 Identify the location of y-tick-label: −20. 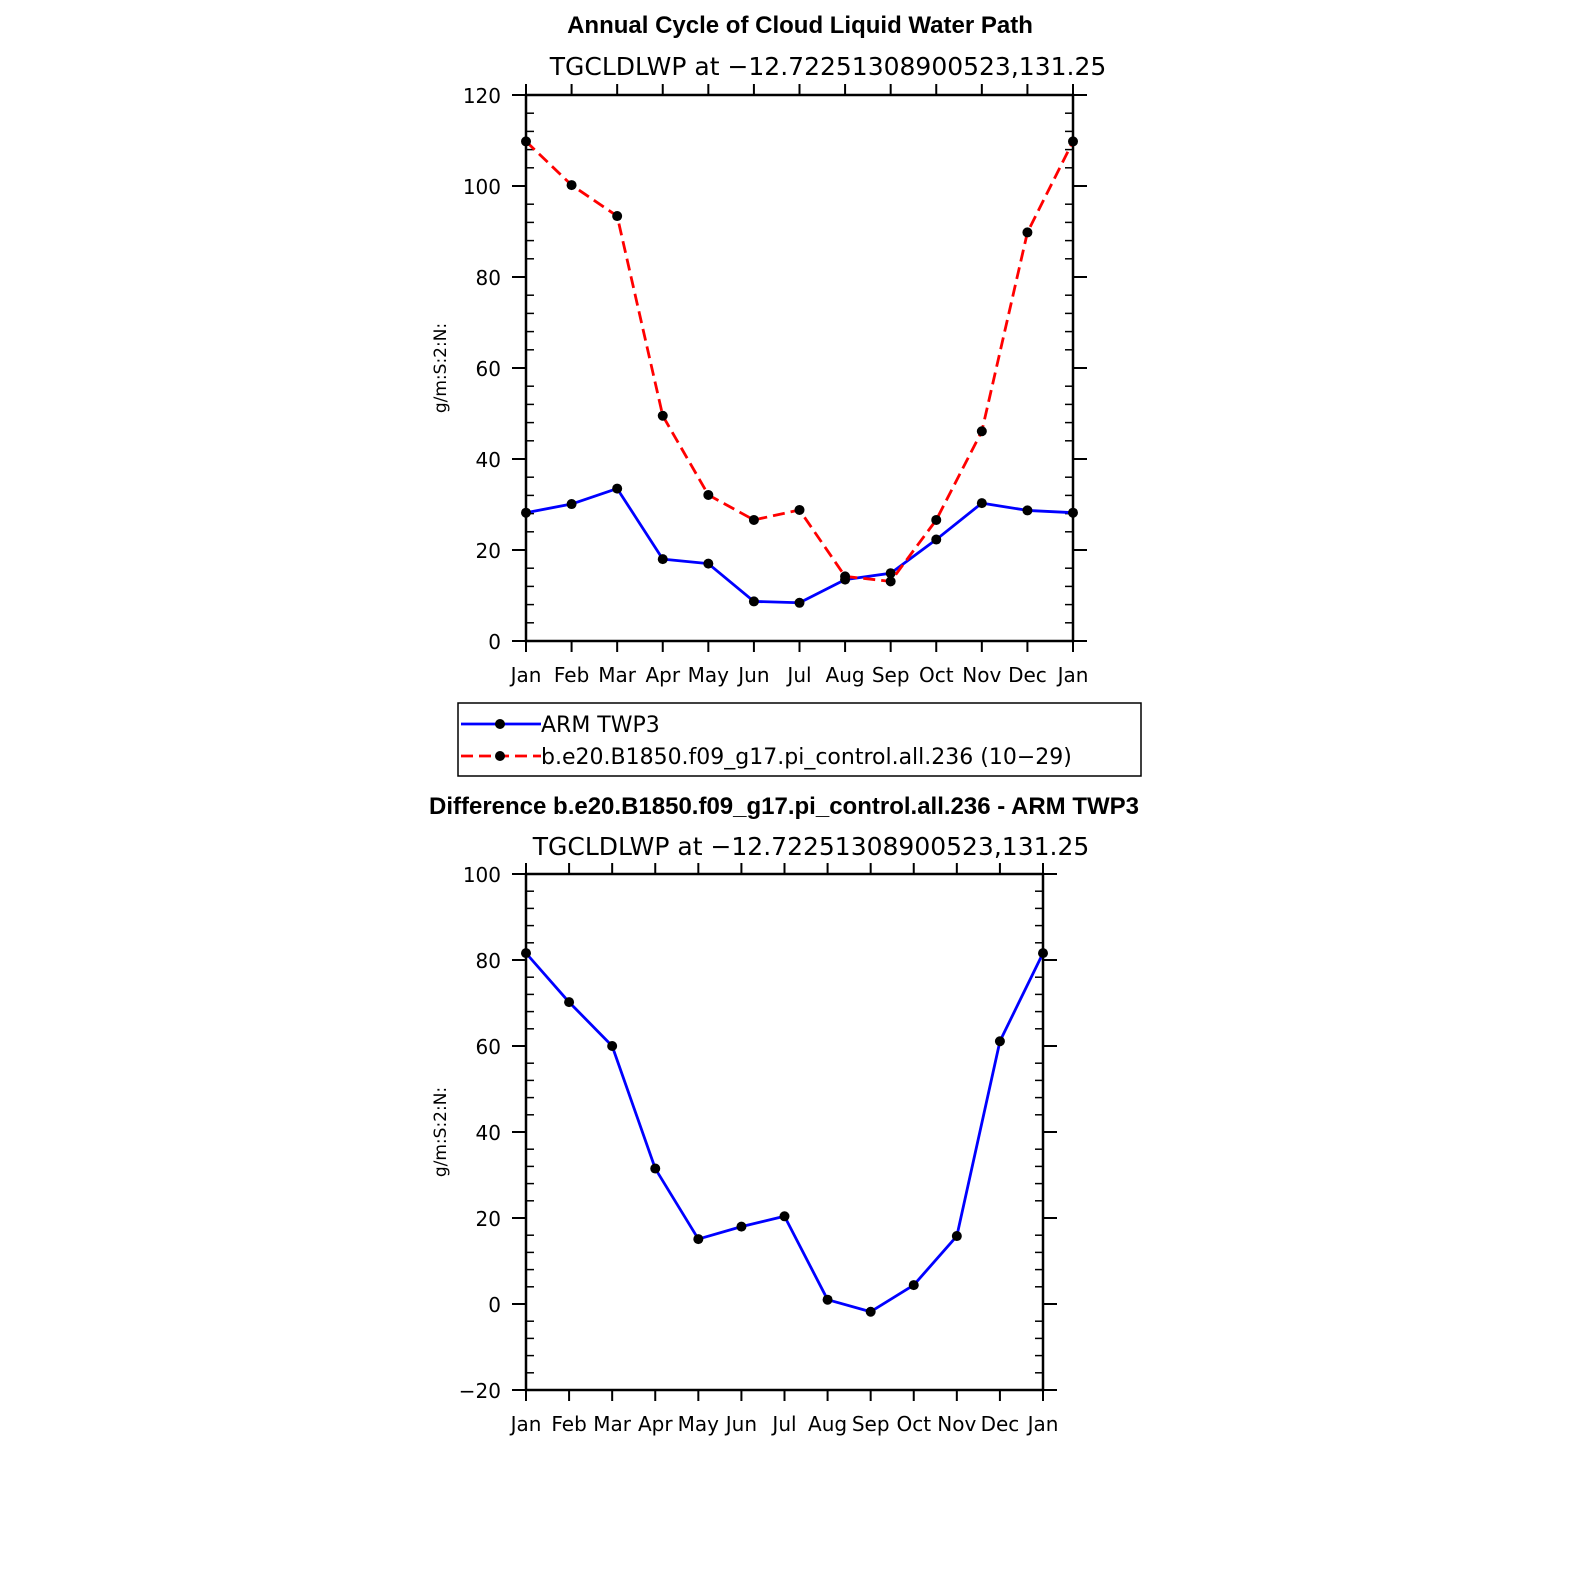
(480, 1391).